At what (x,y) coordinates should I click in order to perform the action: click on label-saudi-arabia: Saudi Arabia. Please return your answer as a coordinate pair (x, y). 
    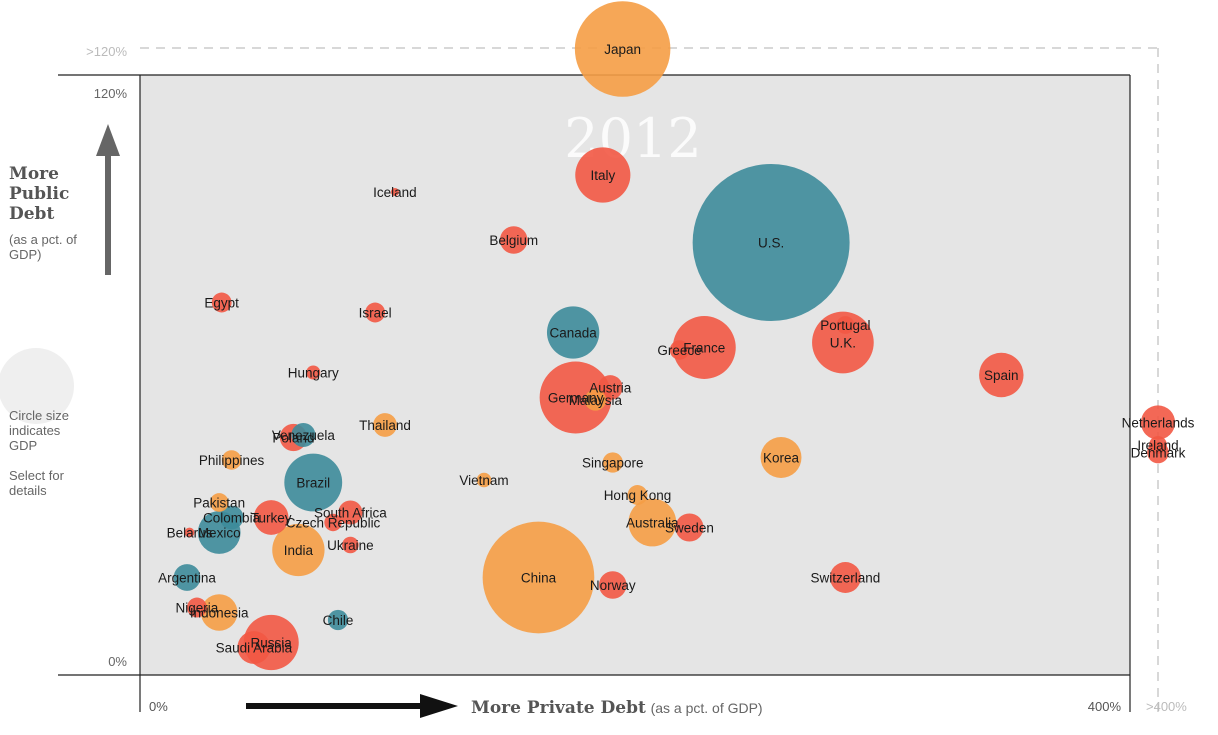
    Looking at the image, I should click on (254, 648).